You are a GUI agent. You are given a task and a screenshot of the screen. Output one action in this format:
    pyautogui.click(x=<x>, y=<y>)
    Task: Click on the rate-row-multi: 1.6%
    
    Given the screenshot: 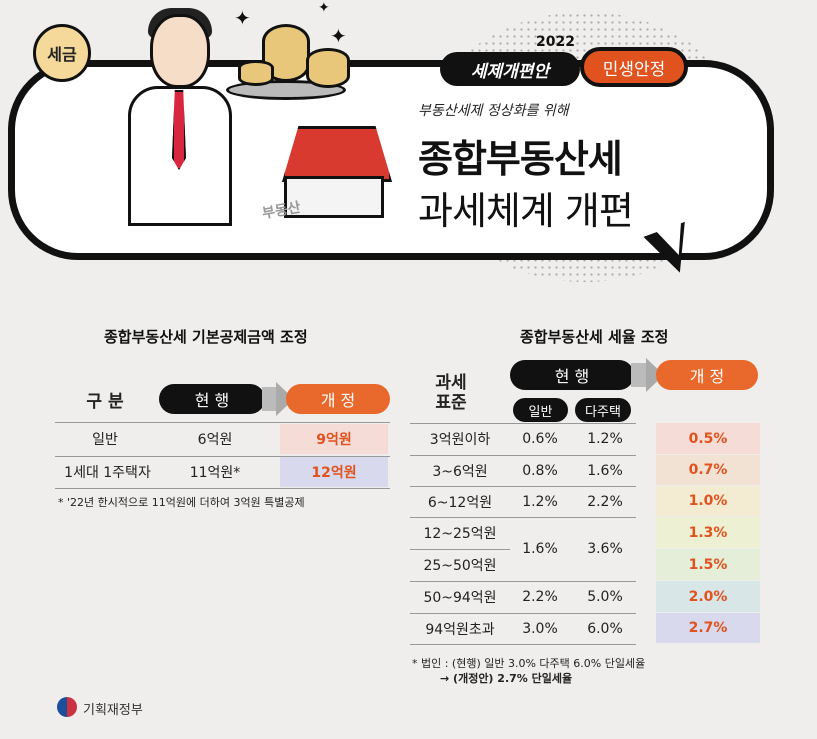 What is the action you would take?
    pyautogui.click(x=605, y=470)
    